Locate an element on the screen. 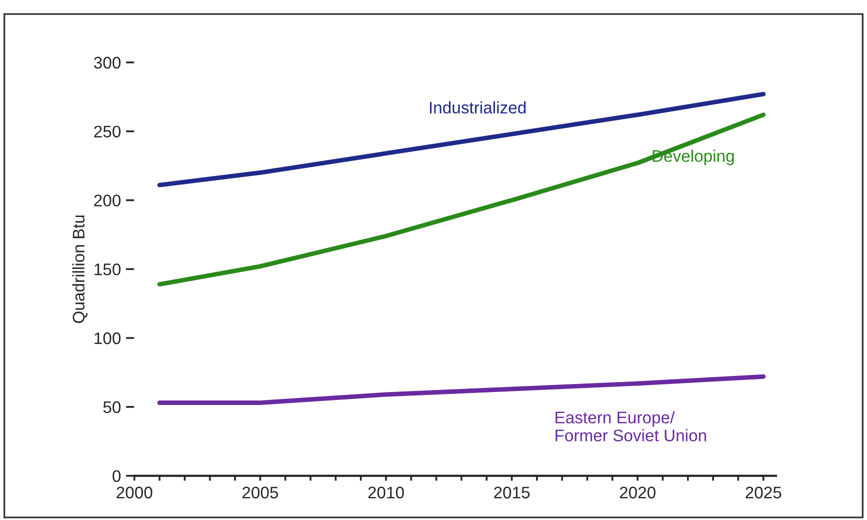  y-axis-title: Quadrillion Btu is located at coordinates (80, 269).